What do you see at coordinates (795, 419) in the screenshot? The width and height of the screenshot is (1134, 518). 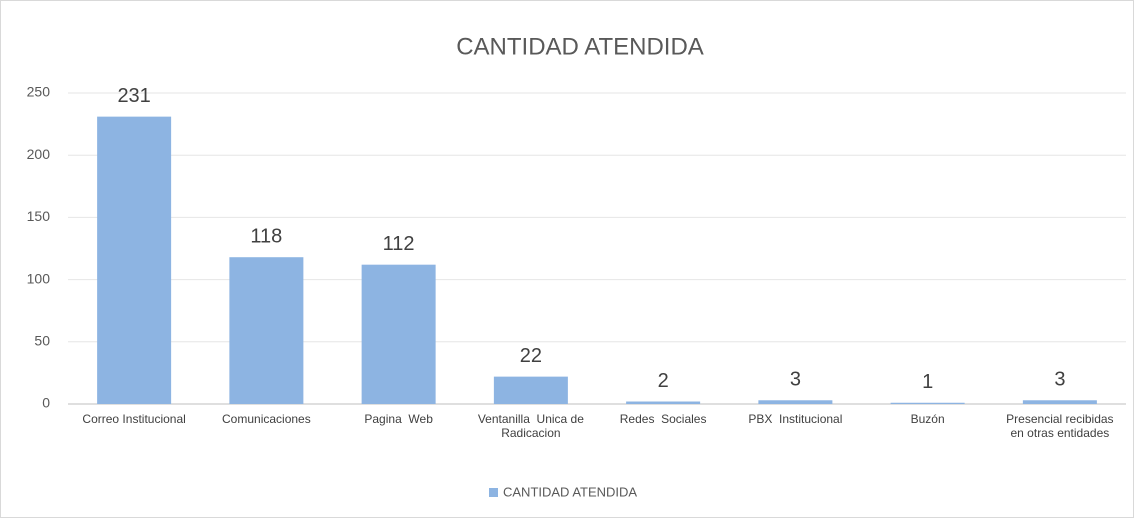 I see `x-tick-label: PBX Institucional` at bounding box center [795, 419].